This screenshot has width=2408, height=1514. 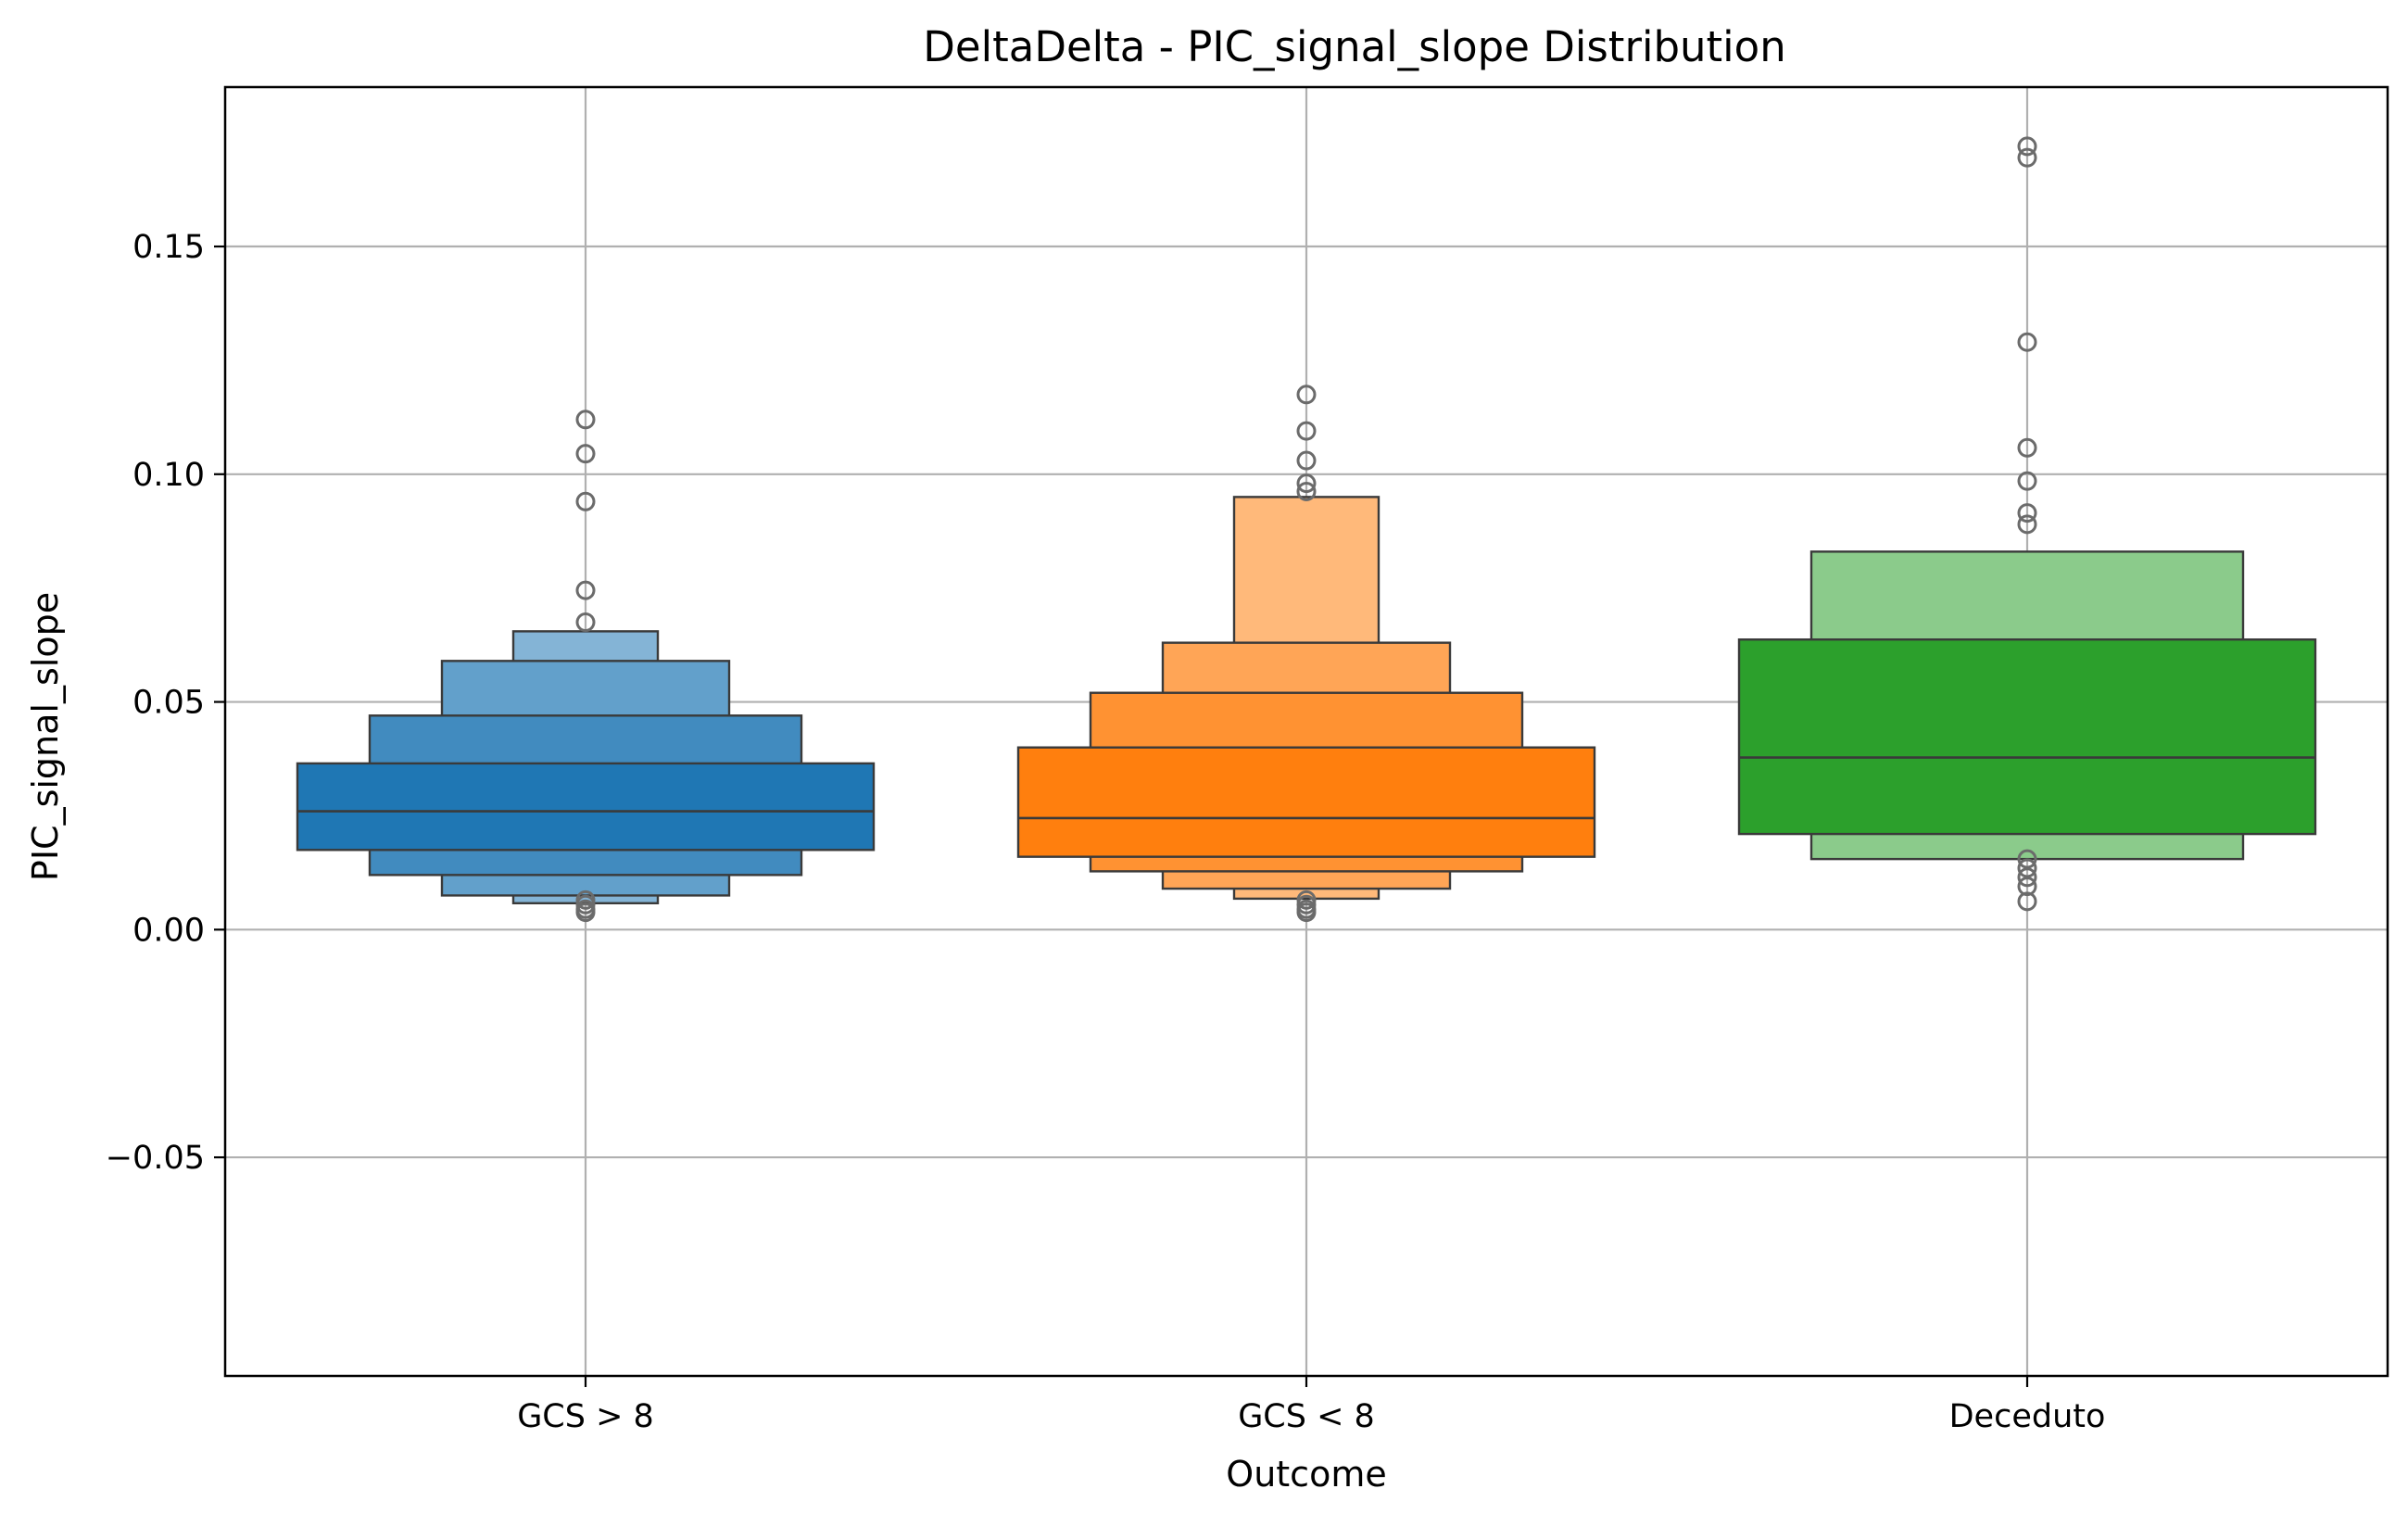 I want to click on x-tick-label: GCS > 8, so click(x=585, y=1417).